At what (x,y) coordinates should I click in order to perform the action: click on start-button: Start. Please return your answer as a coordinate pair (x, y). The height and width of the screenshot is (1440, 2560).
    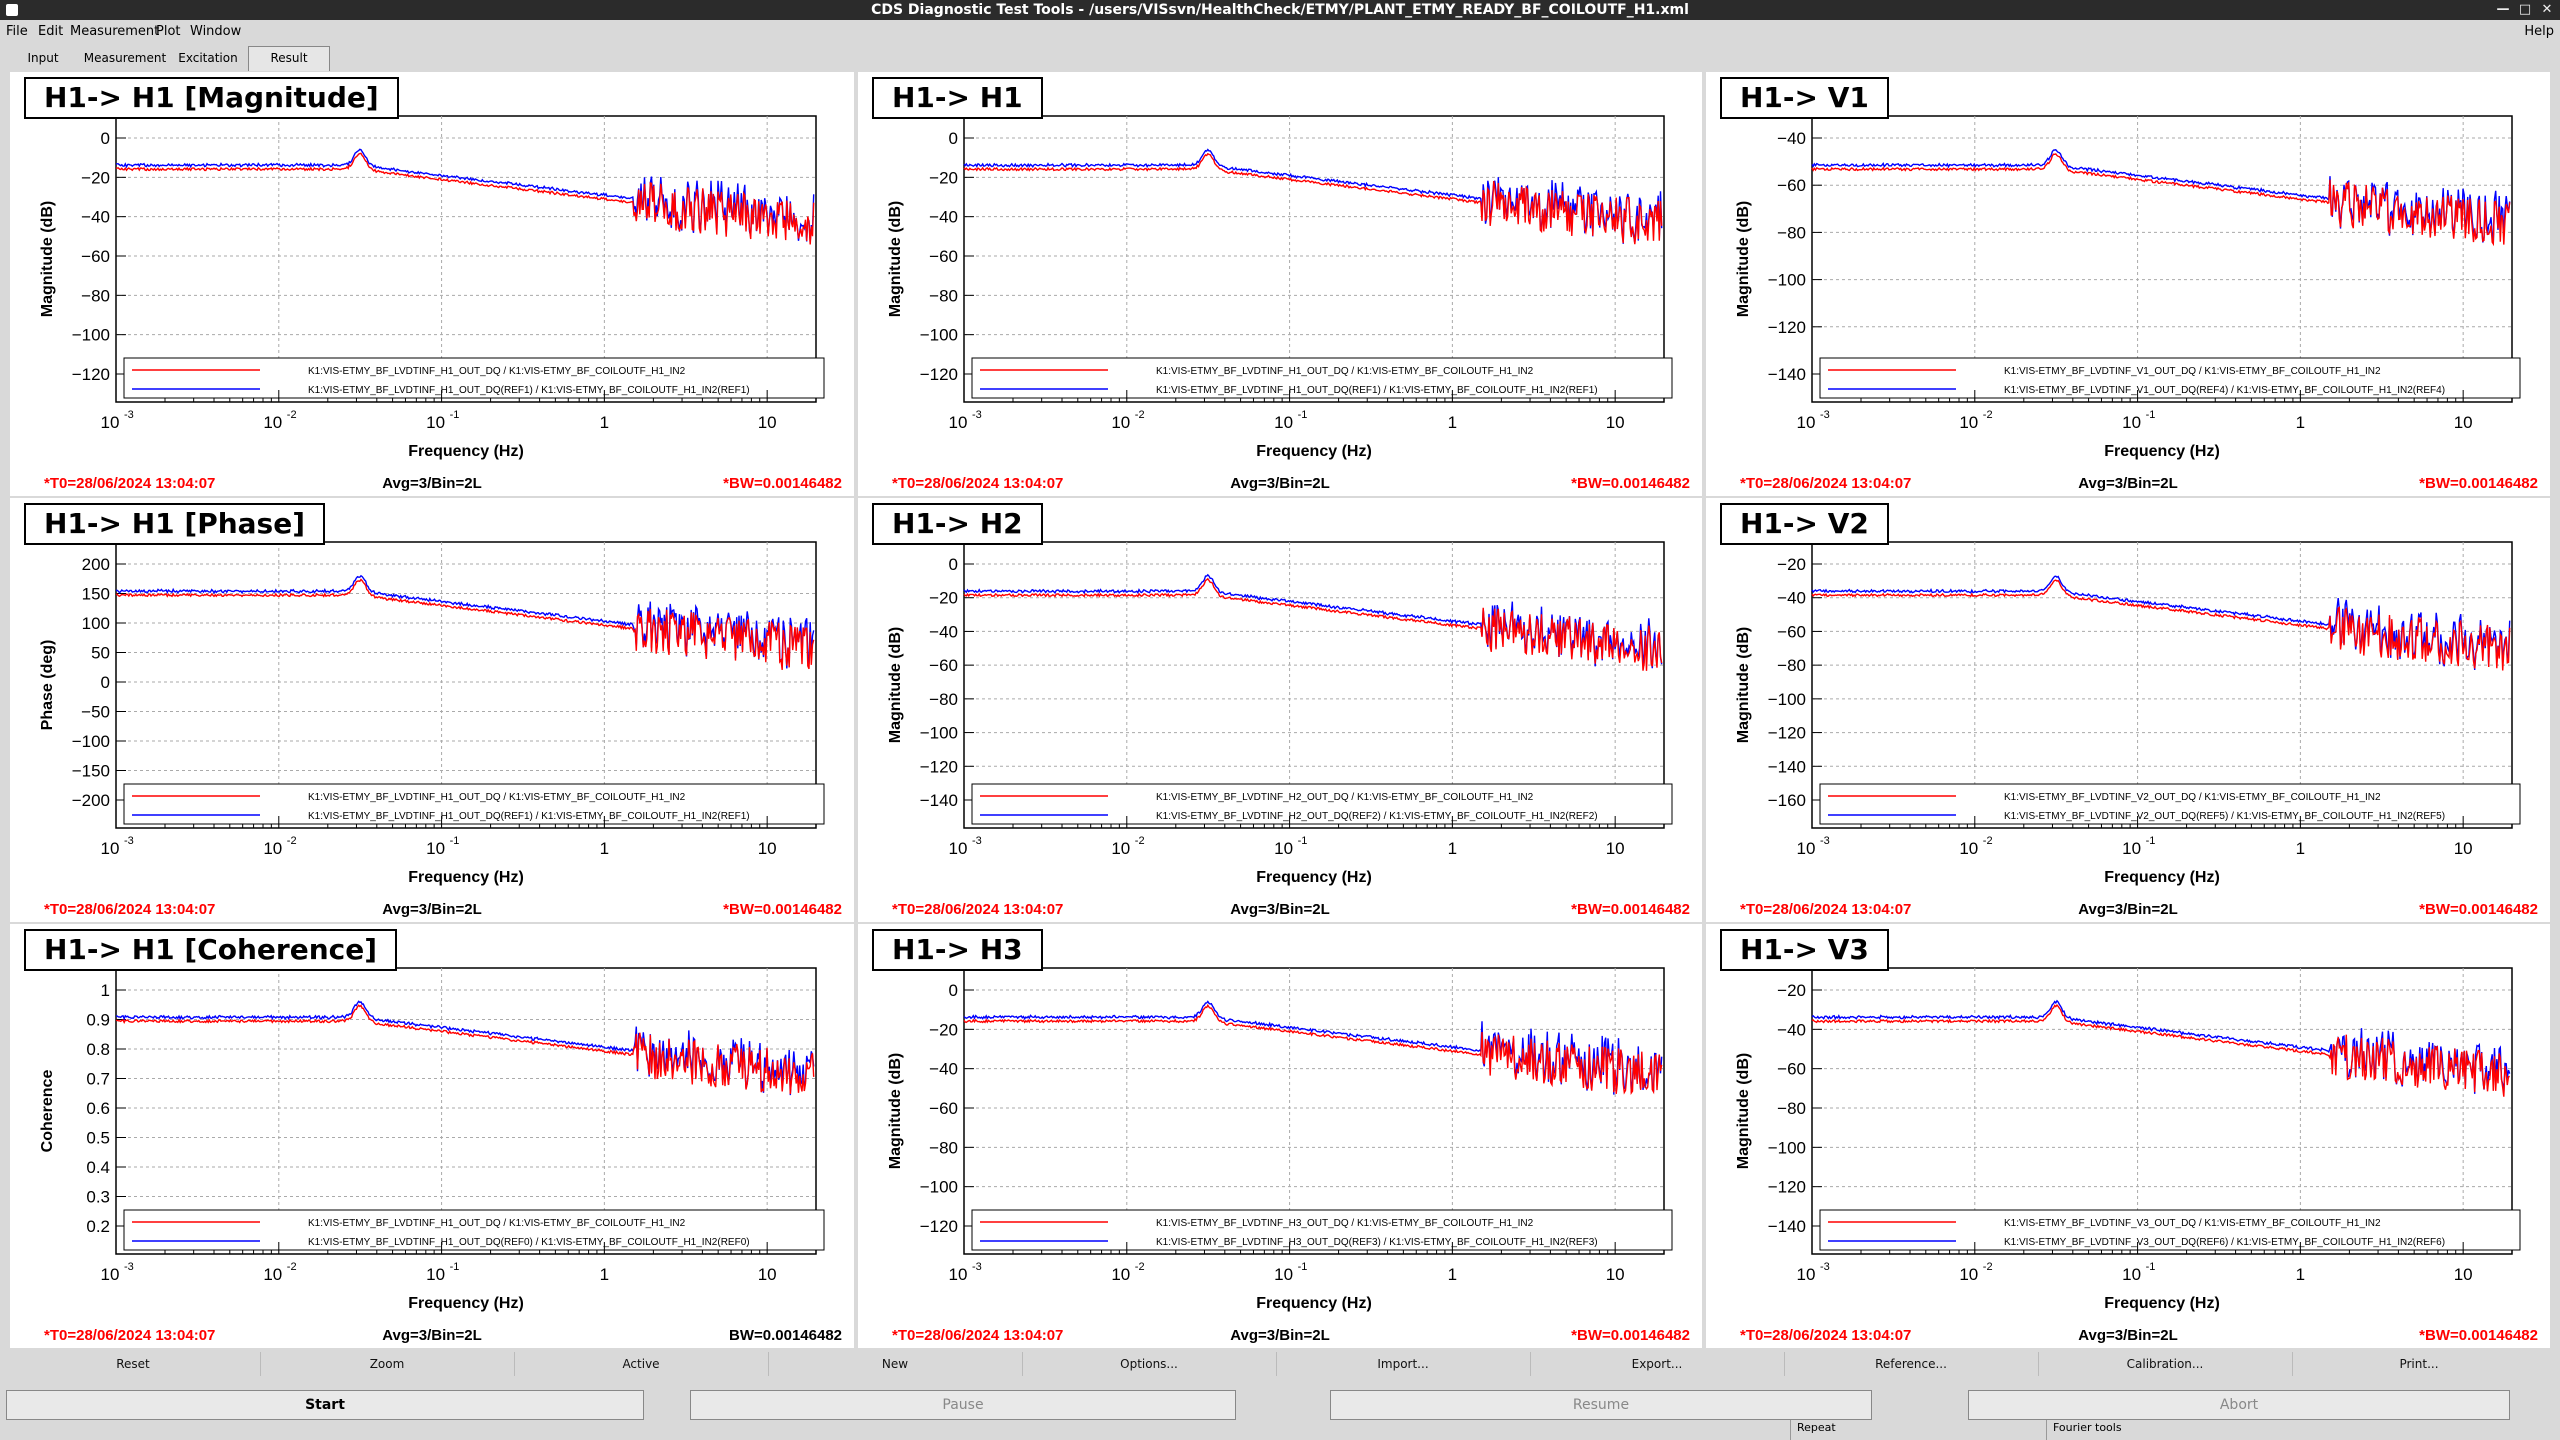
    Looking at the image, I should click on (325, 1405).